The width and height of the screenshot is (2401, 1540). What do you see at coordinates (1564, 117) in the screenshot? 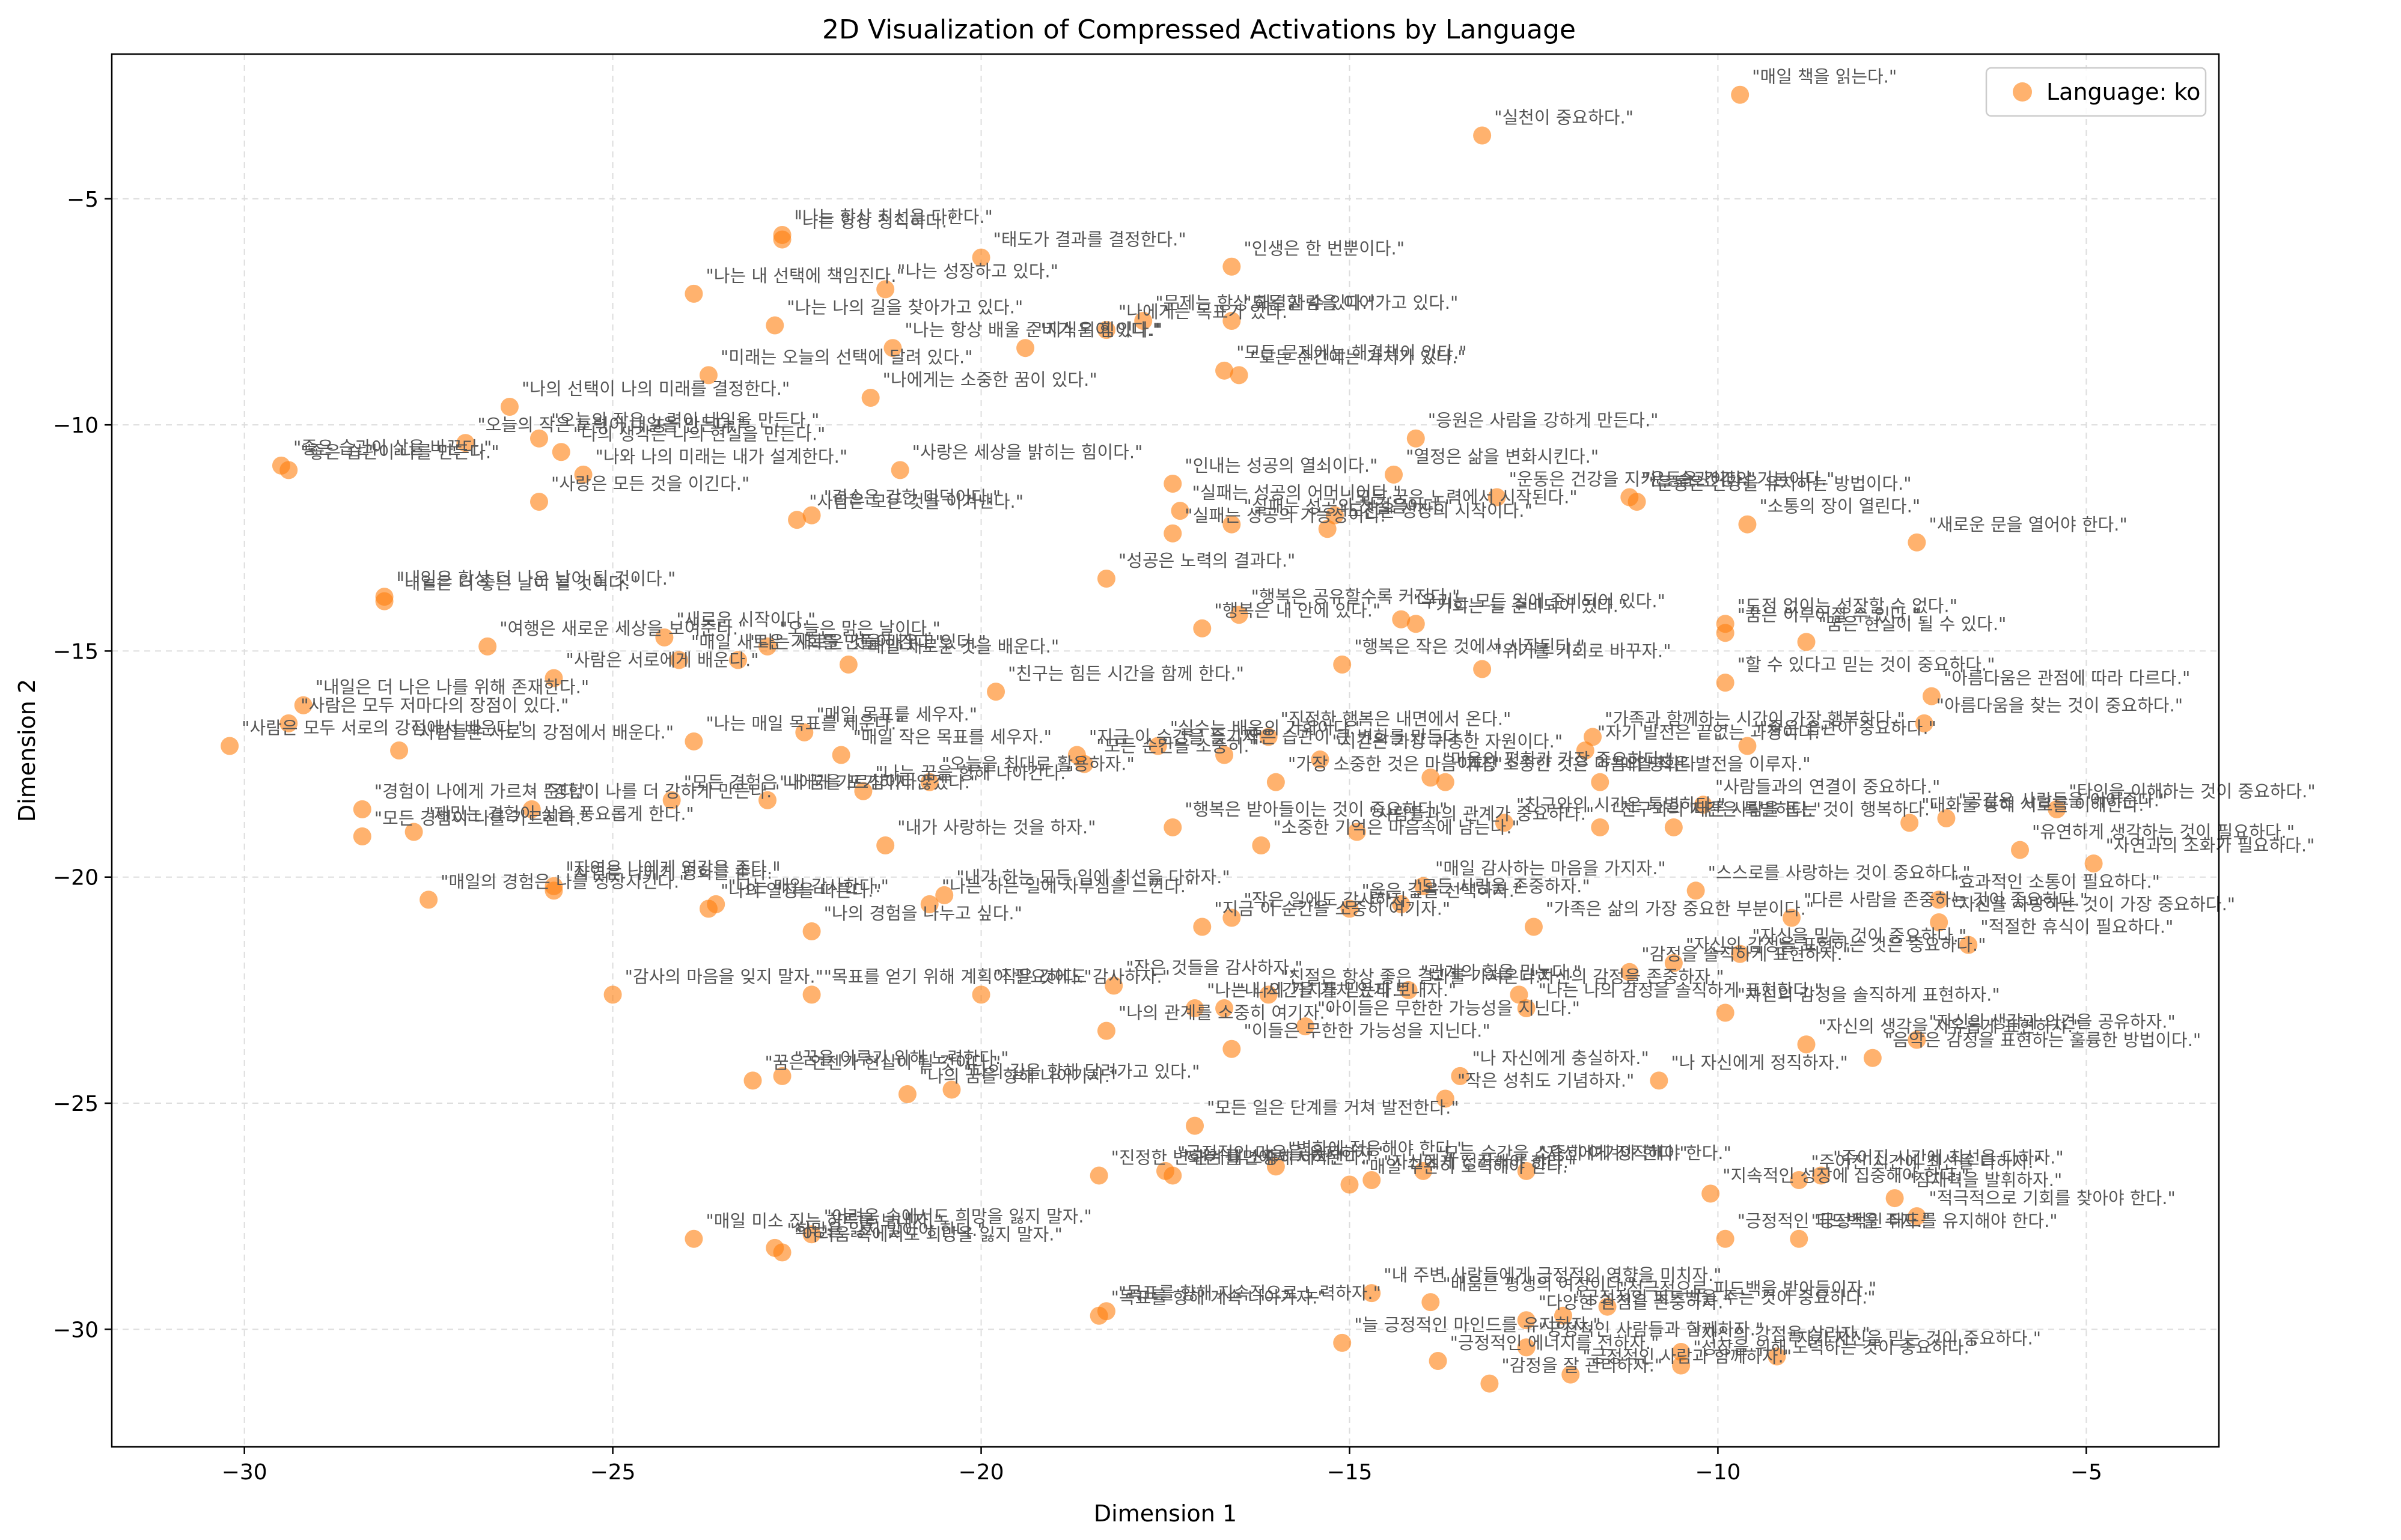
I see `data-point-label: "실천이 중요하다."` at bounding box center [1564, 117].